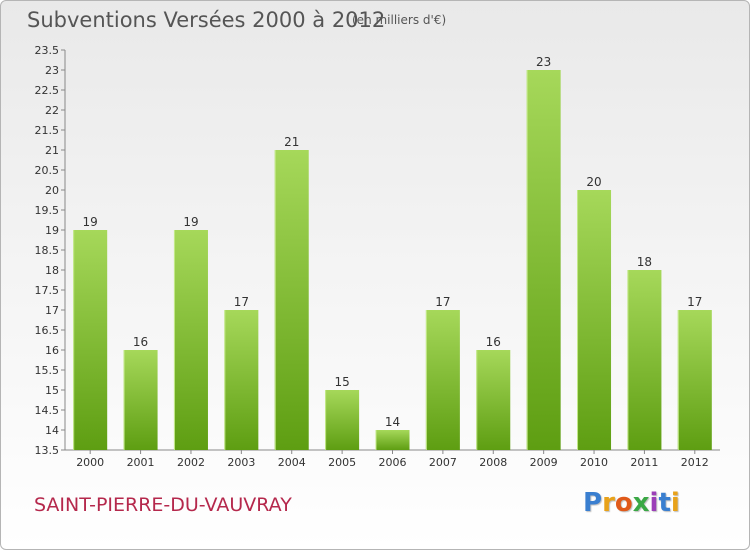 The image size is (750, 550). Describe the element at coordinates (47, 90) in the screenshot. I see `y-tick-label: 22.5` at that location.